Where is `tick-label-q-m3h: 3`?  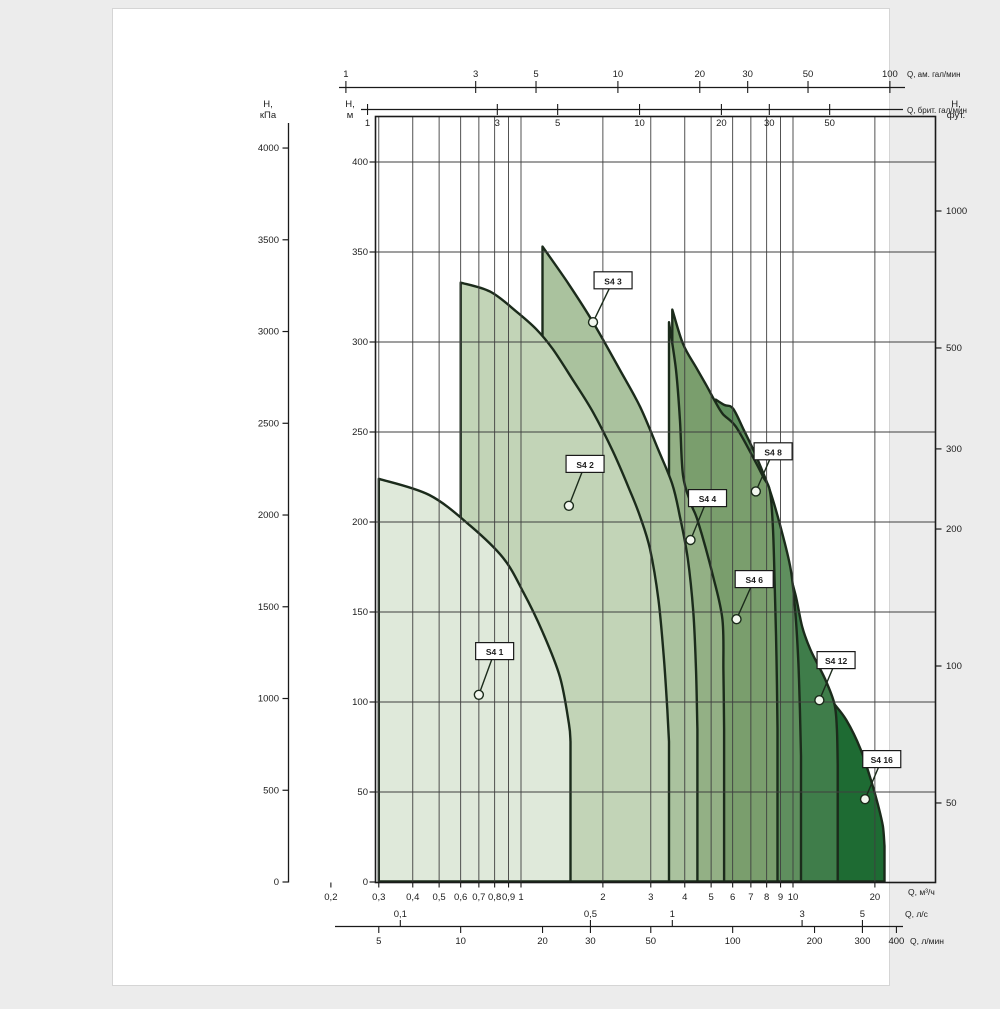 tick-label-q-m3h: 3 is located at coordinates (650, 897).